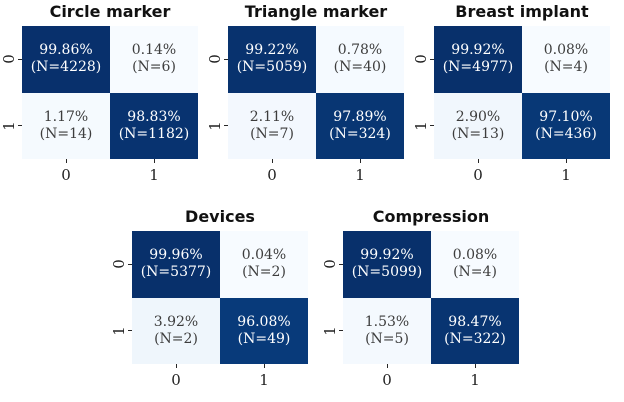 The height and width of the screenshot is (402, 624). Describe the element at coordinates (522, 11) in the screenshot. I see `panel-title: Breast implant` at that location.